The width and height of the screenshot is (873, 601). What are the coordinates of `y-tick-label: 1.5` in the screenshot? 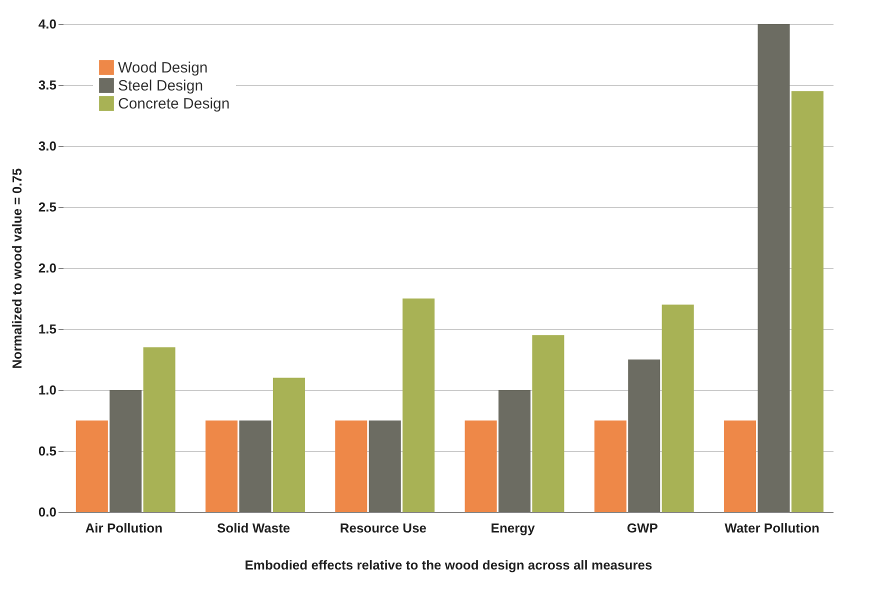 It's located at (47, 329).